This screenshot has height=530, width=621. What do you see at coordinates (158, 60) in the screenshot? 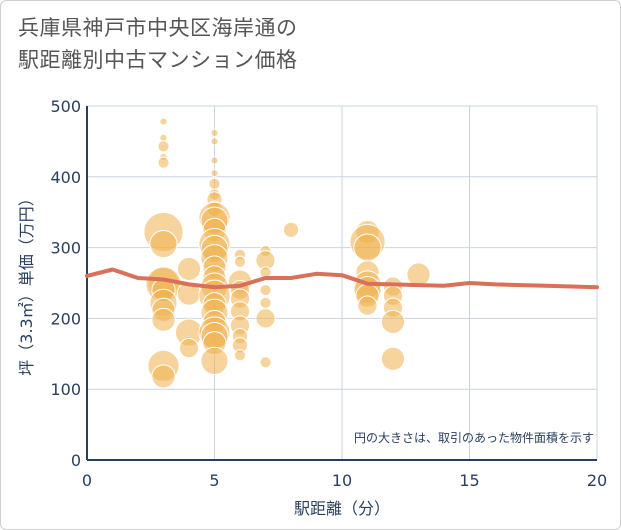
I see `chart-title-line2: 駅距離別中古マンション価格` at bounding box center [158, 60].